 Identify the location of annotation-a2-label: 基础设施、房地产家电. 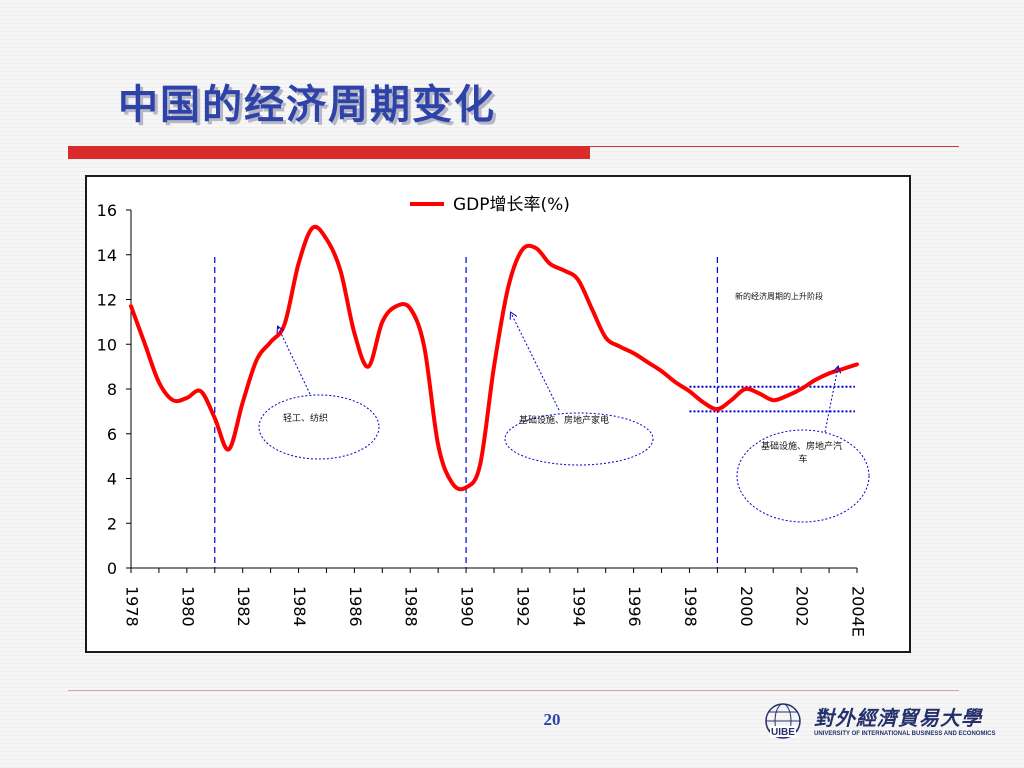
(564, 420).